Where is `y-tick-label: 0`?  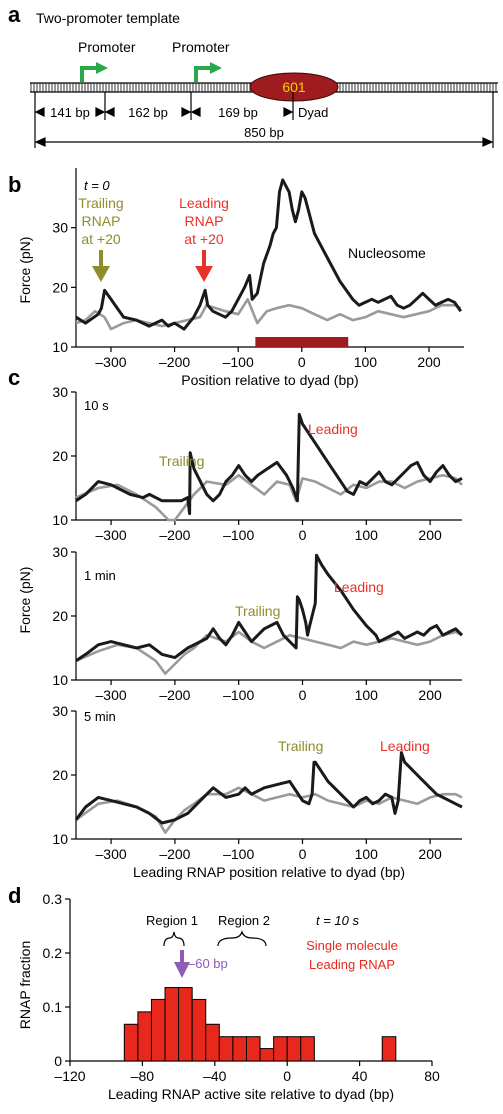
y-tick-label: 0 is located at coordinates (58, 1061).